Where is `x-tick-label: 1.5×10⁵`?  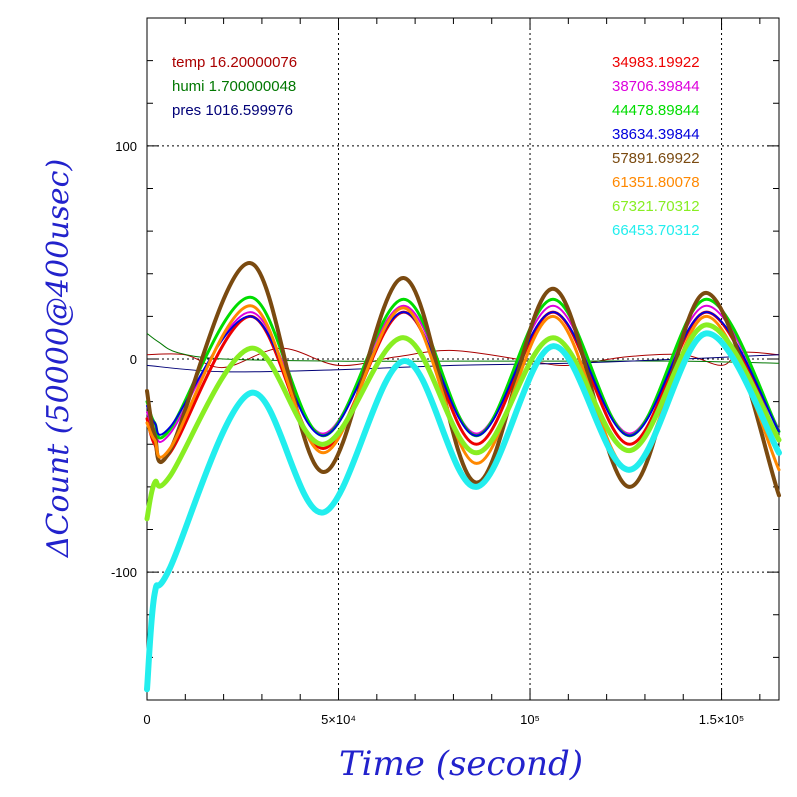
x-tick-label: 1.5×10⁵ is located at coordinates (722, 719).